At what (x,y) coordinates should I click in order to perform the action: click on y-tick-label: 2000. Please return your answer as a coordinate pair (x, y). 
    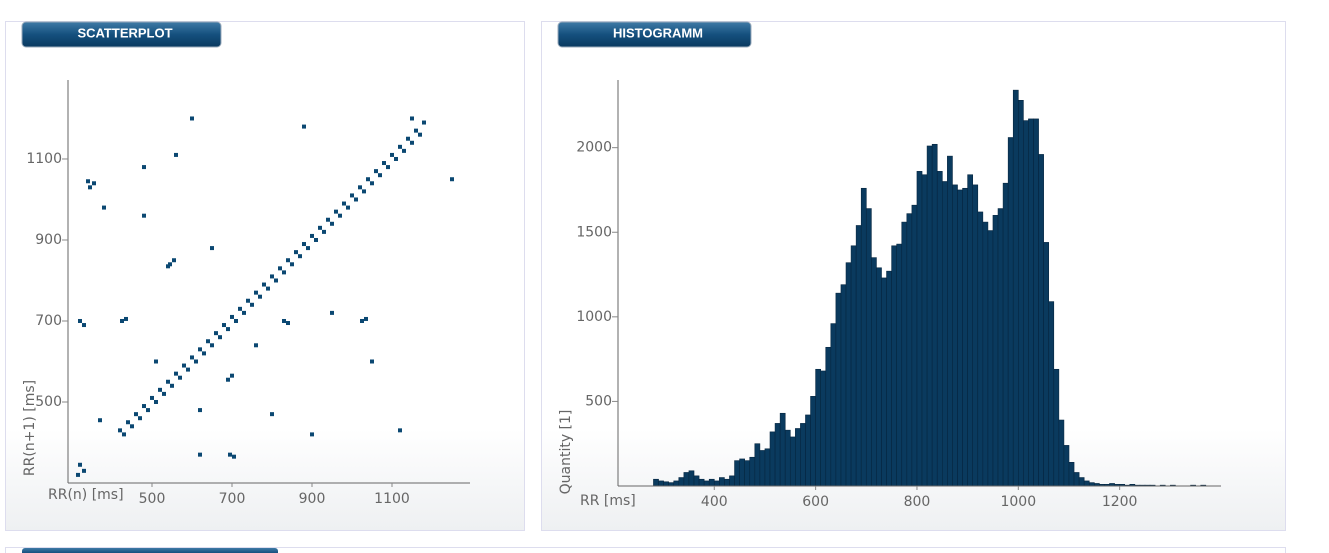
    Looking at the image, I should click on (594, 148).